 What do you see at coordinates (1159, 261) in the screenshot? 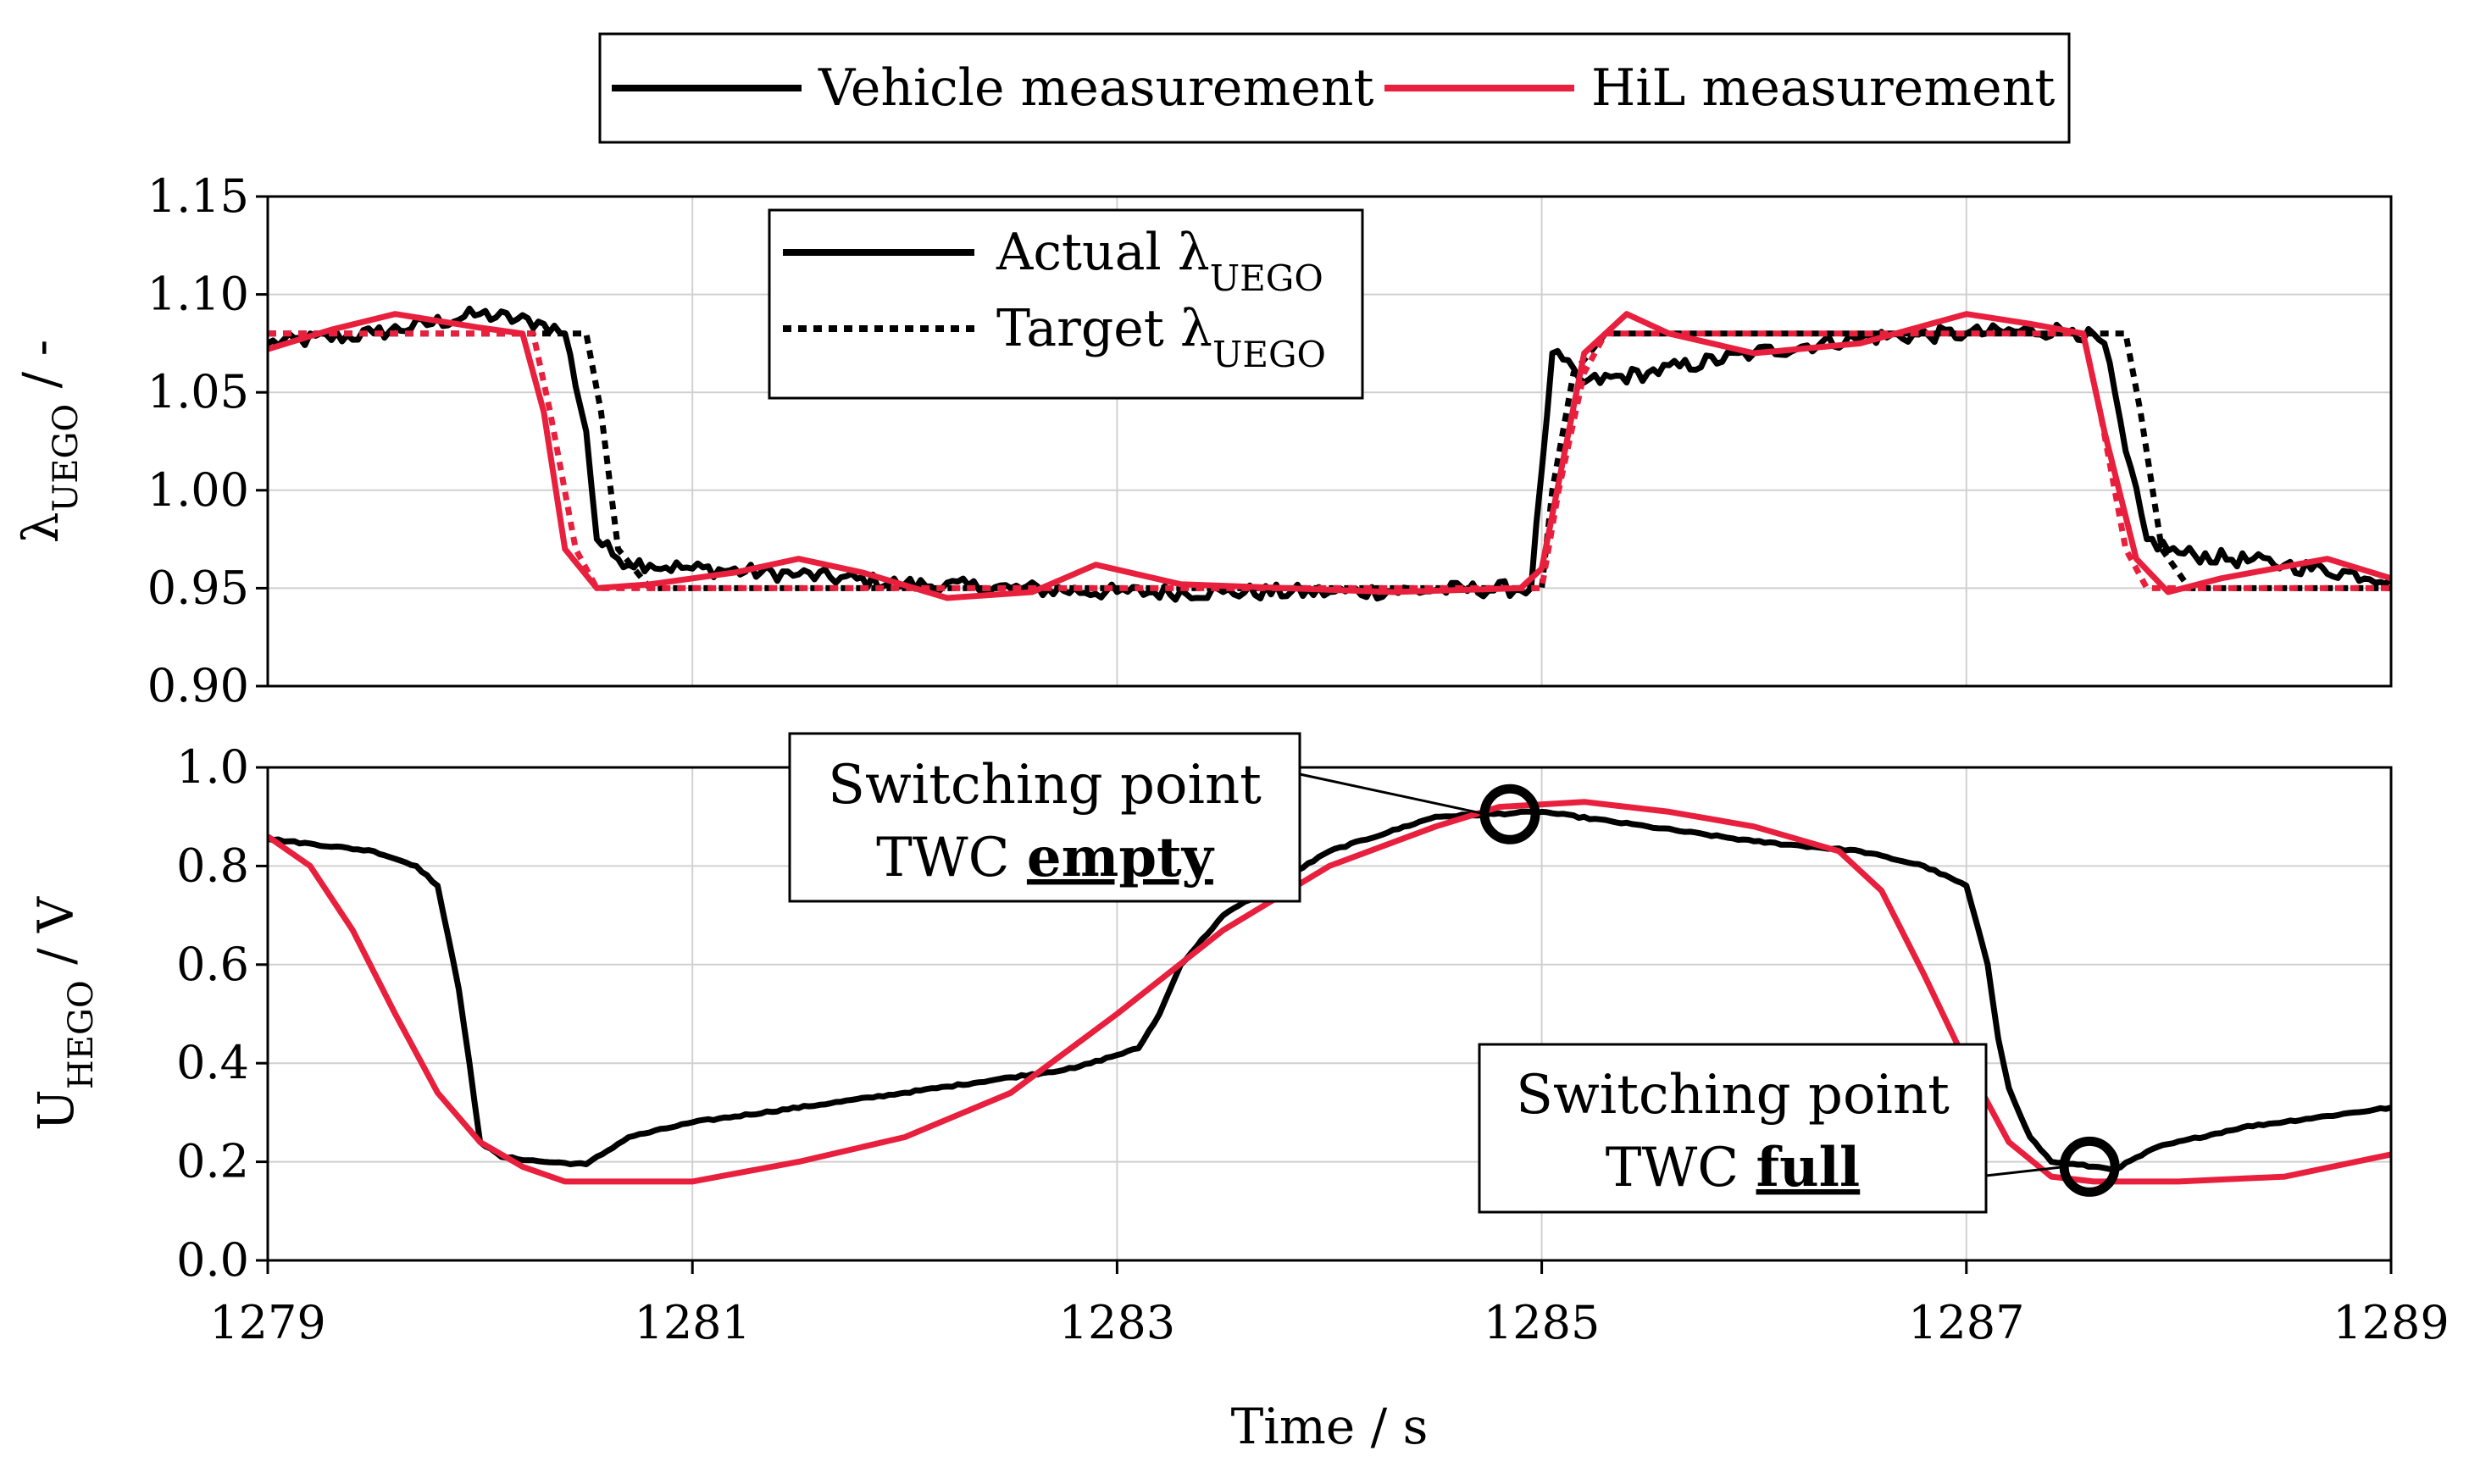
I see `lambda-legend-label-actual: Actual λUEGO` at bounding box center [1159, 261].